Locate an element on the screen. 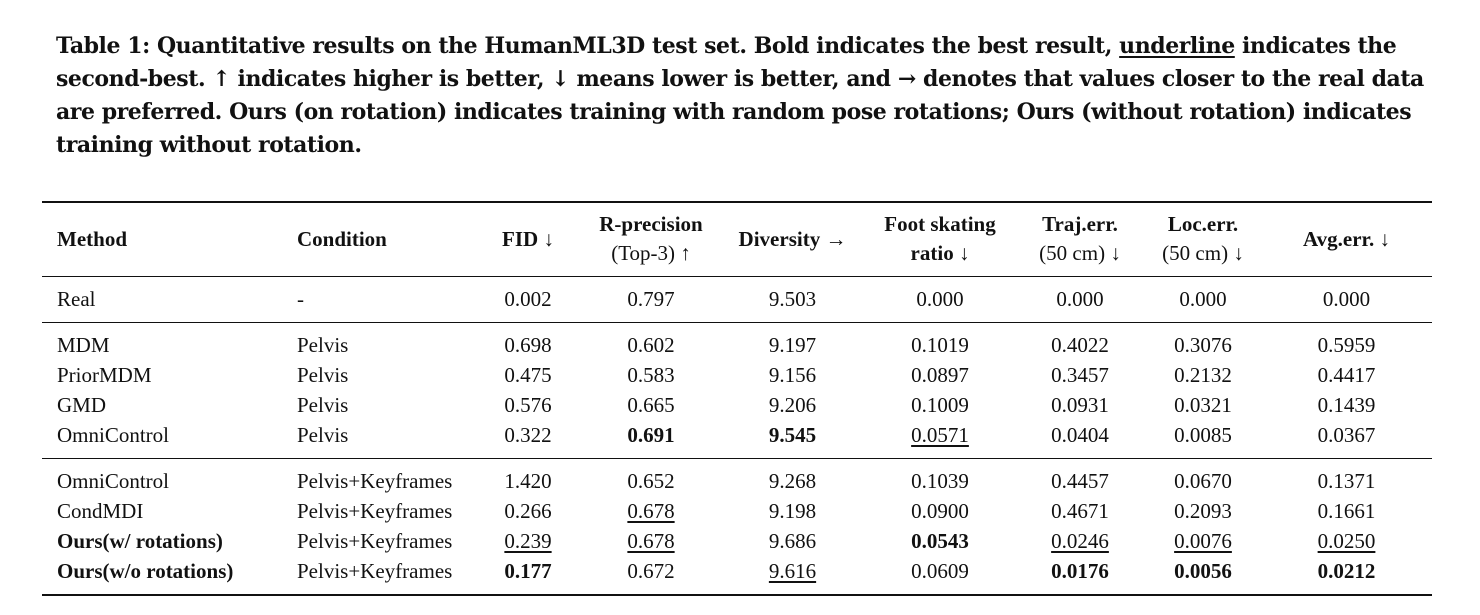 This screenshot has width=1480, height=615. header-foot-main: Foot skating is located at coordinates (940, 224).